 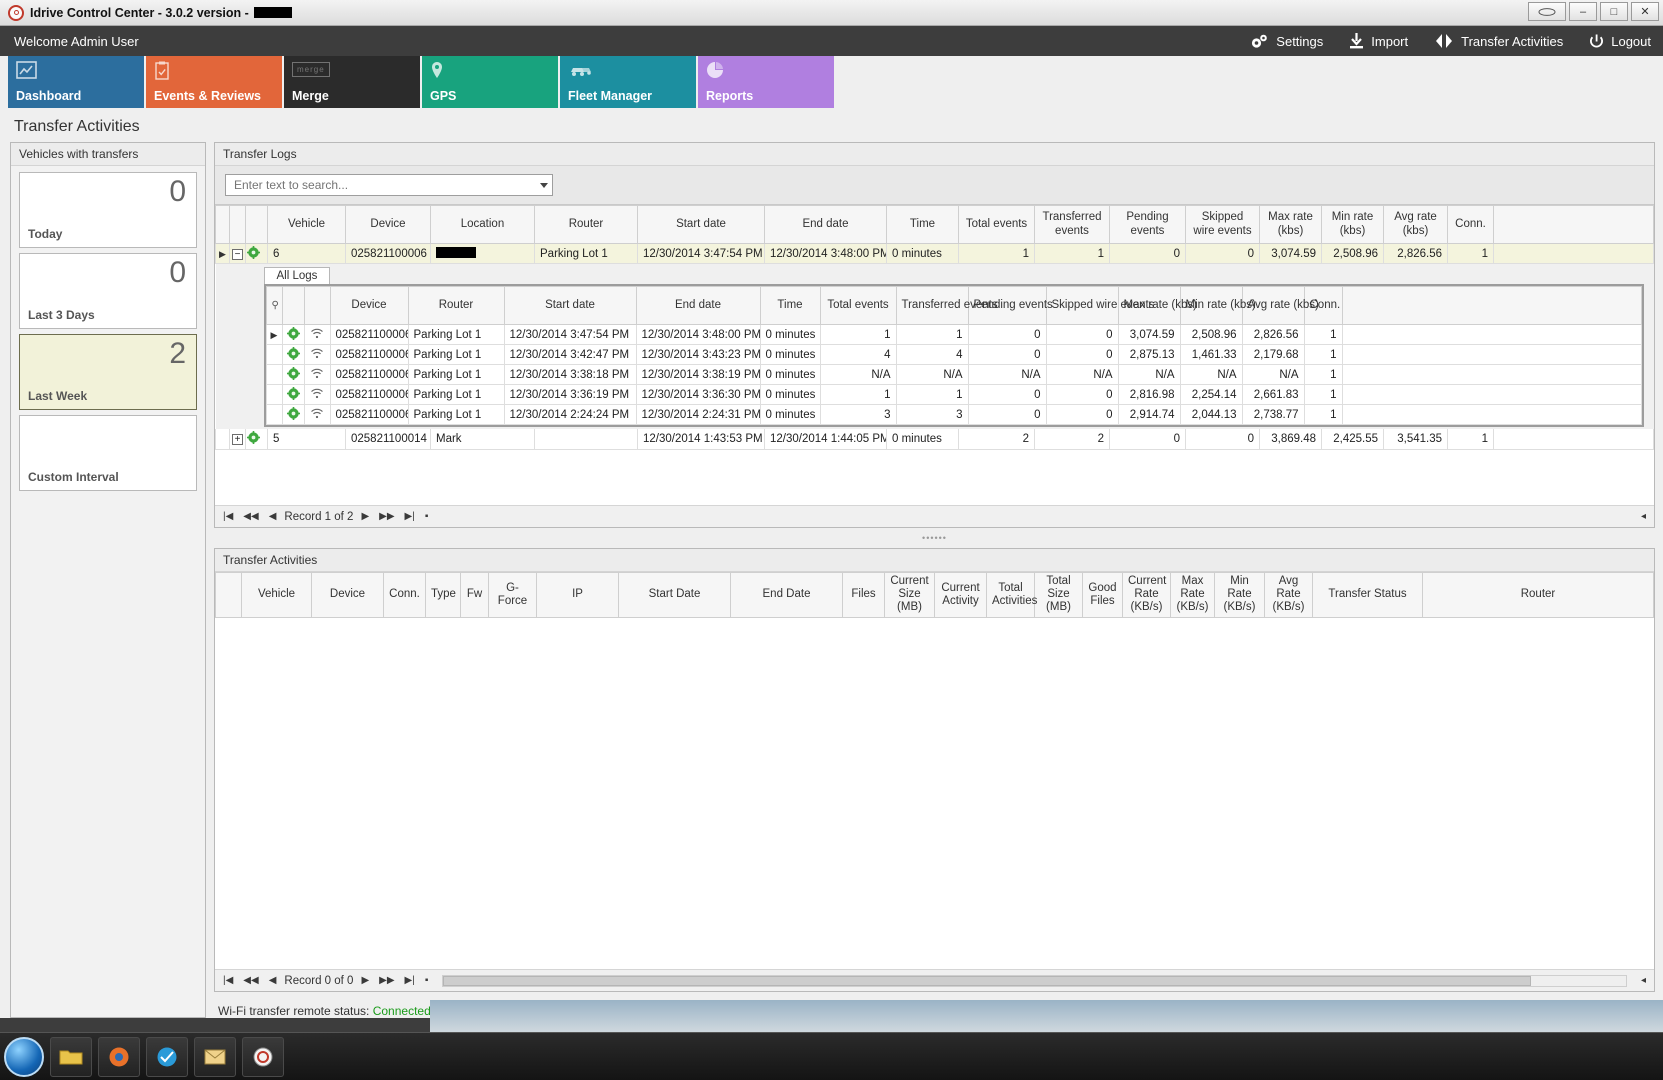 I want to click on ta-next-record-button: ▶, so click(x=365, y=980).